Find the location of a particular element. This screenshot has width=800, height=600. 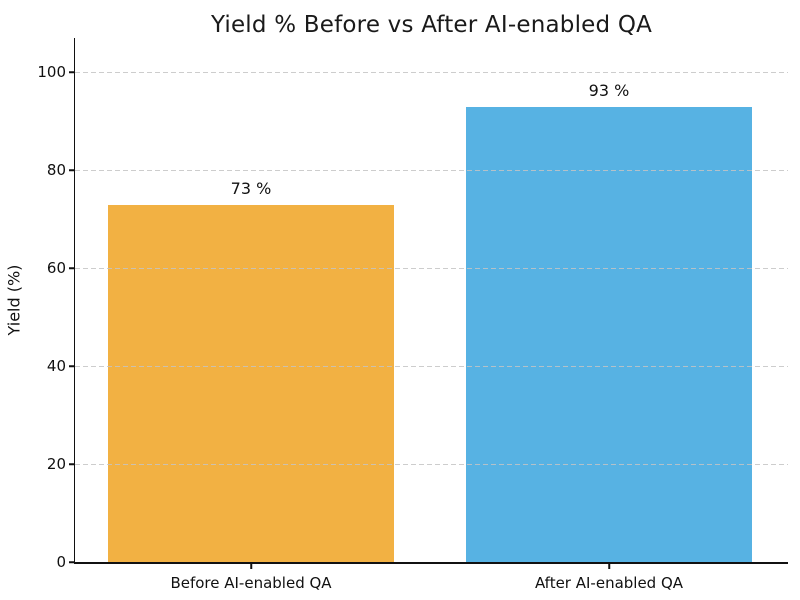

y-tick-label-80: 80 is located at coordinates (56, 170).